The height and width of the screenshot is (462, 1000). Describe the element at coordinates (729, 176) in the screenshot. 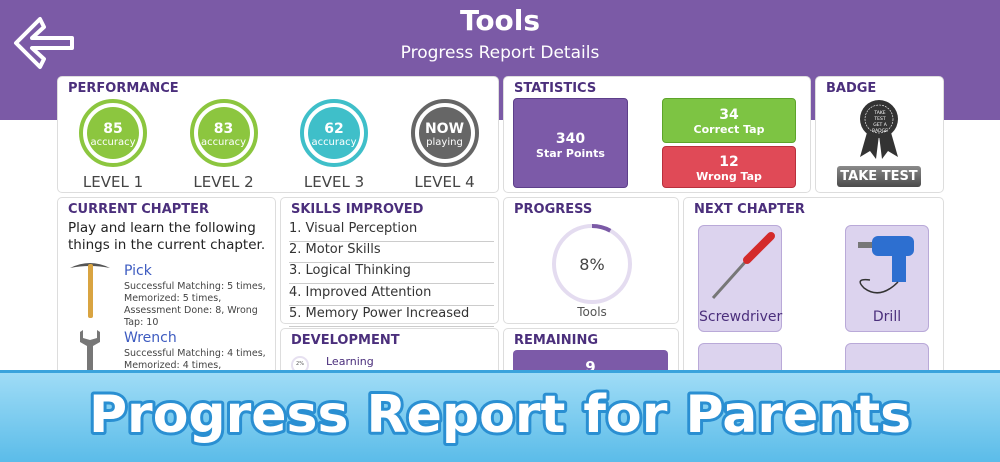

I see `stat-label: Wrong Tap` at that location.